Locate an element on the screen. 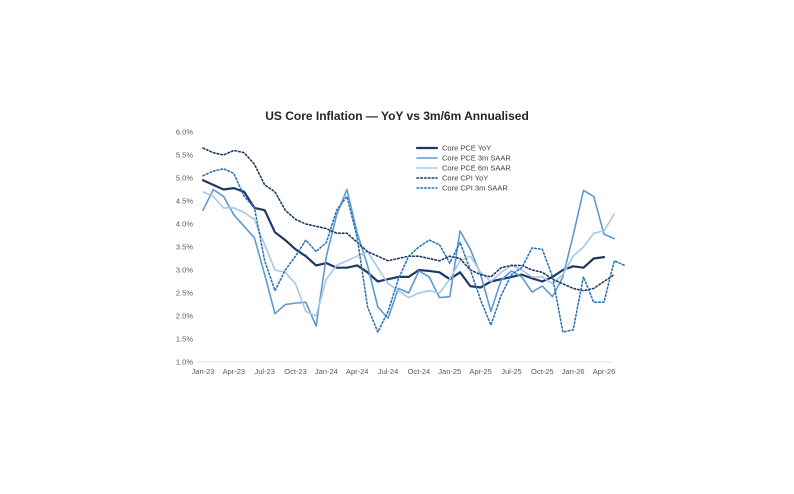  series-line-core-pce-6m-saar is located at coordinates (409, 254).